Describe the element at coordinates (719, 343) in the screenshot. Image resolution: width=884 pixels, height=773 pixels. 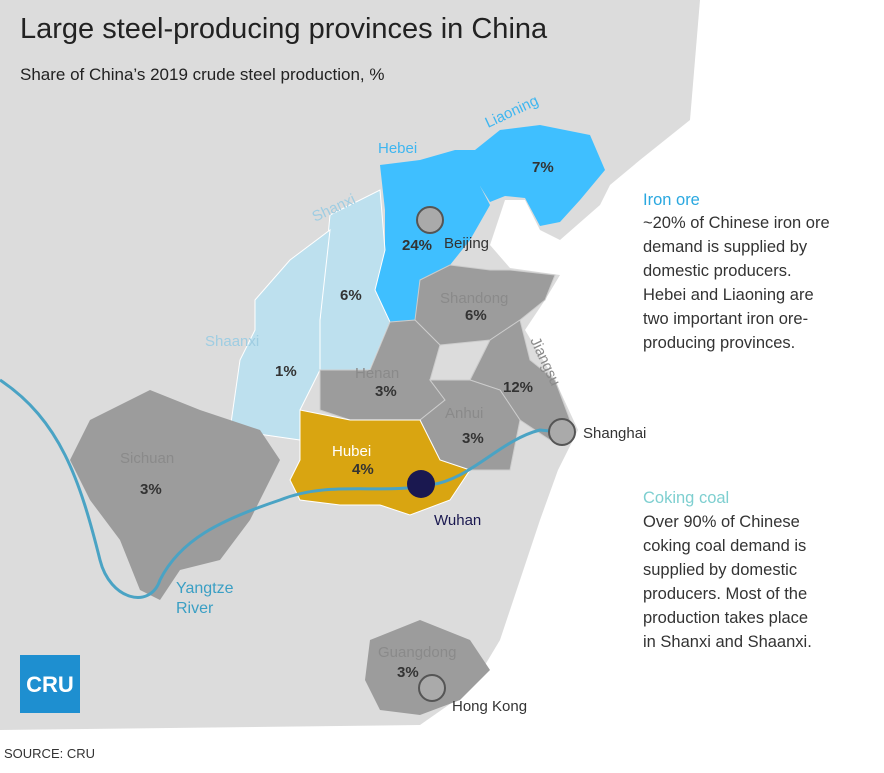
I see `note-line: producing provinces.` at that location.